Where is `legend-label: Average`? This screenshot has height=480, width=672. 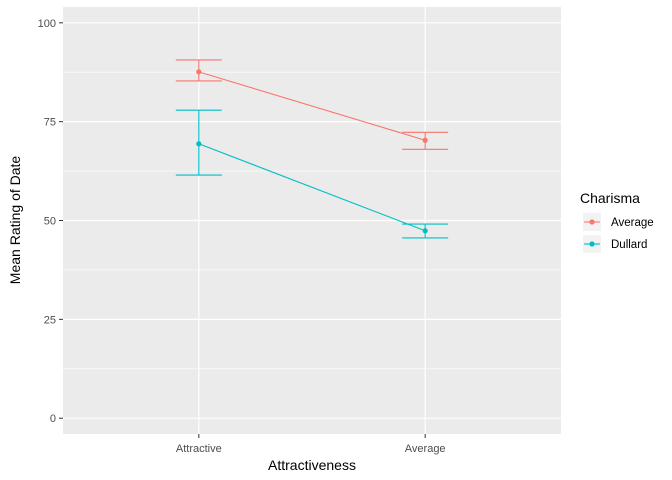
legend-label: Average is located at coordinates (632, 223).